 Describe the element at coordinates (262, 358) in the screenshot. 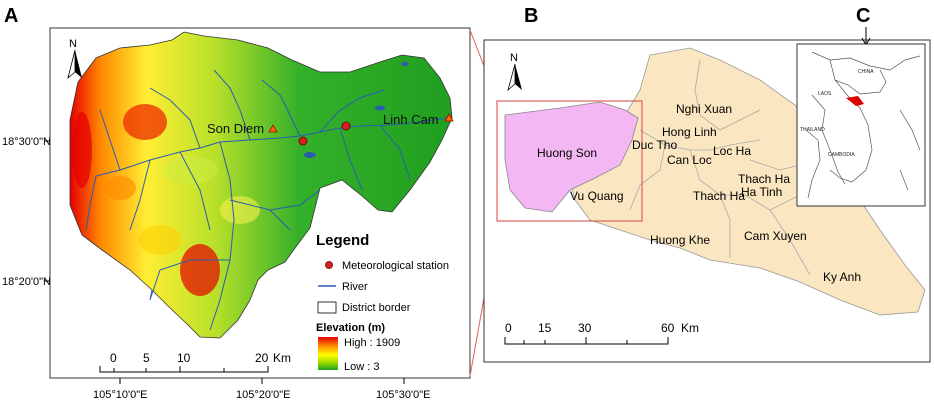

I see `scale-tick: 20` at that location.